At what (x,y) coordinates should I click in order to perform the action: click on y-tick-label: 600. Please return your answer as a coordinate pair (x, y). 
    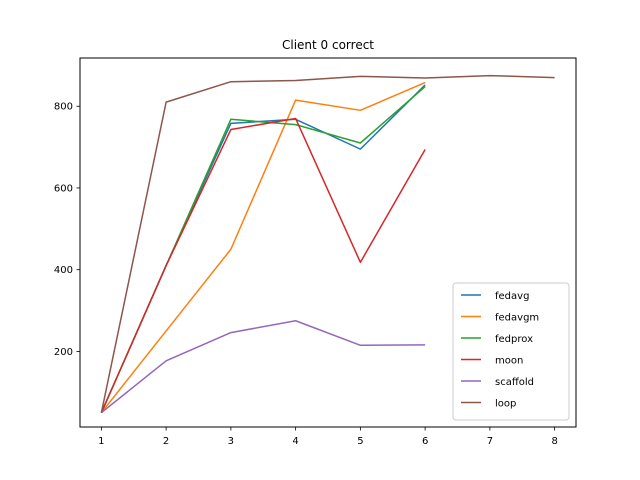
    Looking at the image, I should click on (63, 188).